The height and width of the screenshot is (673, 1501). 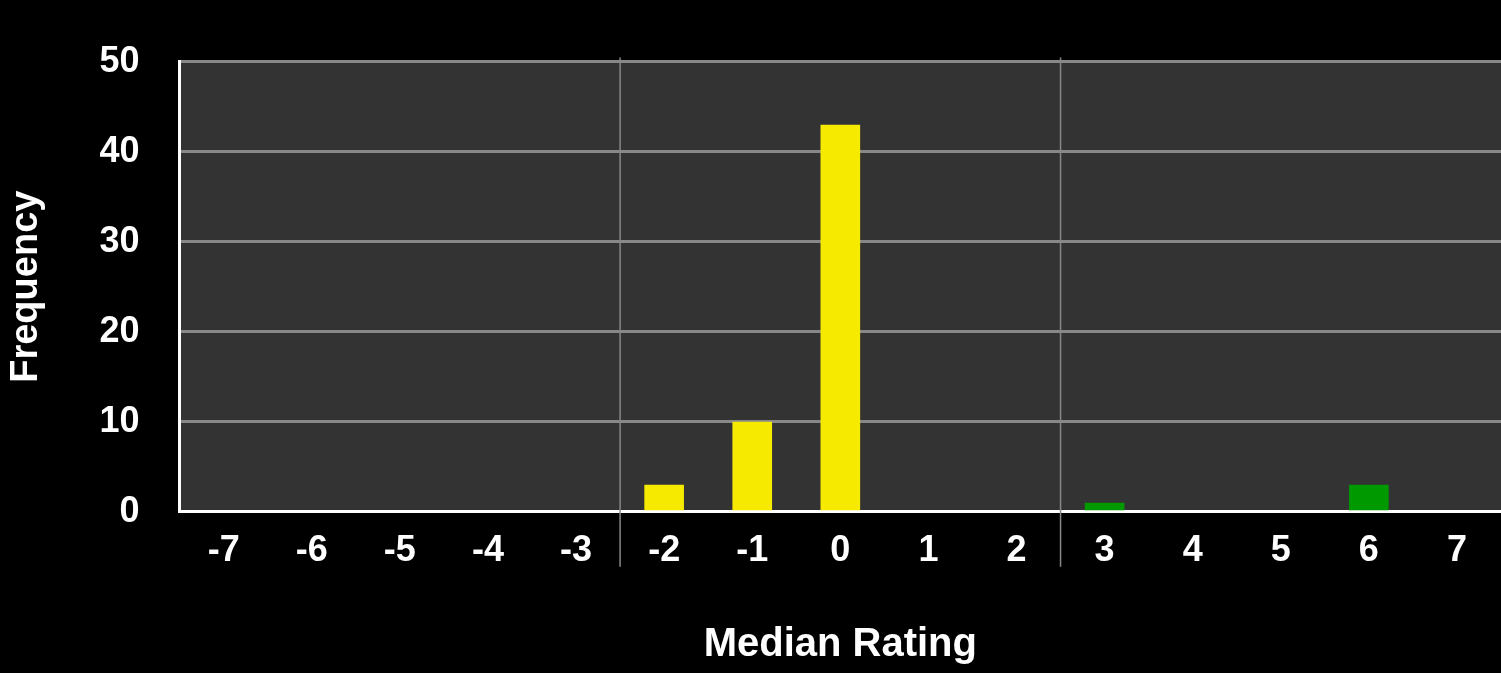 What do you see at coordinates (752, 549) in the screenshot?
I see `x-tick-label: -1` at bounding box center [752, 549].